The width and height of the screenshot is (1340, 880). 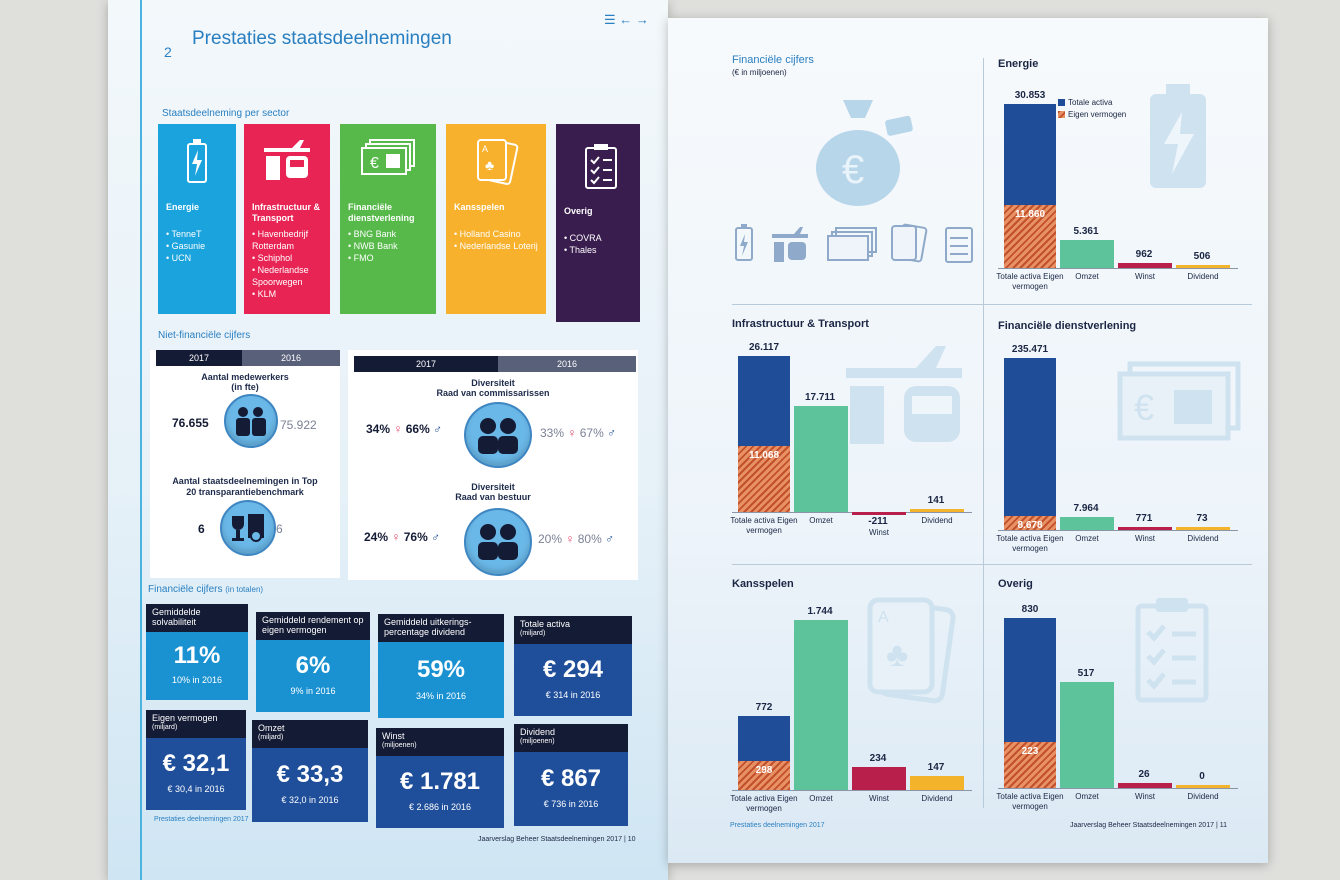 I want to click on list-item: Gasunie, so click(x=186, y=246).